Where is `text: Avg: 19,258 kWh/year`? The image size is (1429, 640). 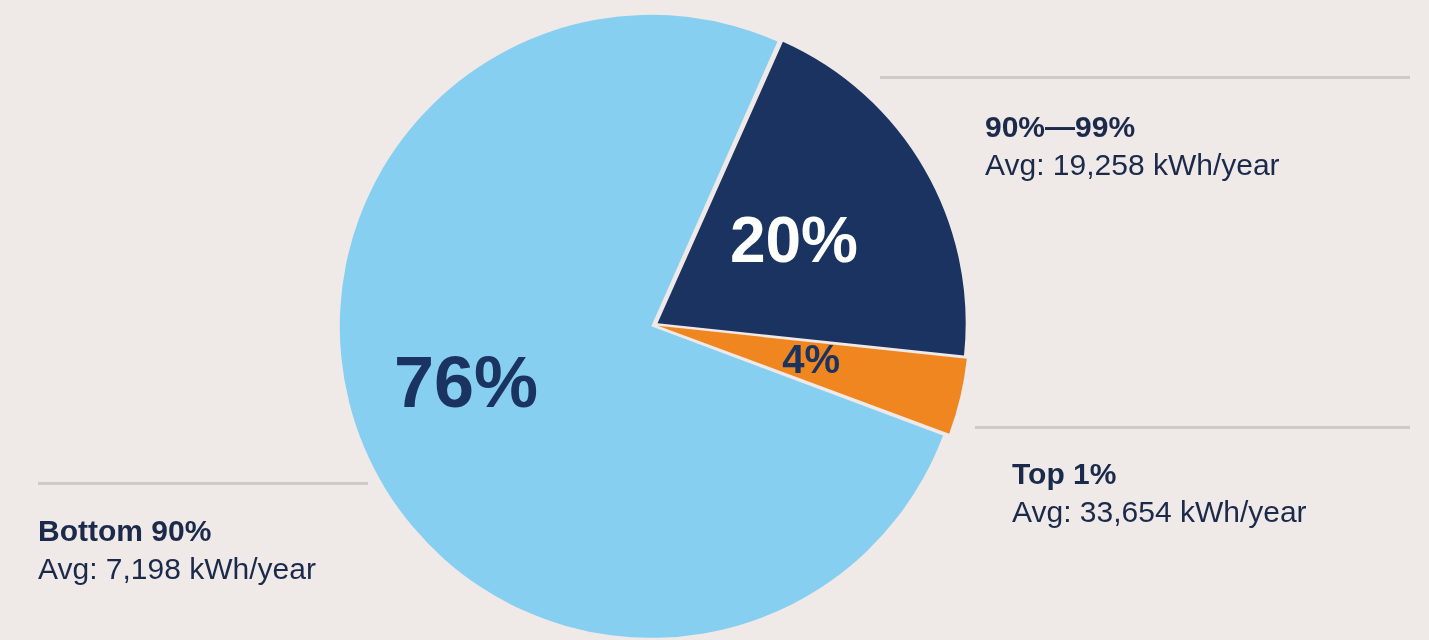
text: Avg: 19,258 kWh/year is located at coordinates (1132, 164).